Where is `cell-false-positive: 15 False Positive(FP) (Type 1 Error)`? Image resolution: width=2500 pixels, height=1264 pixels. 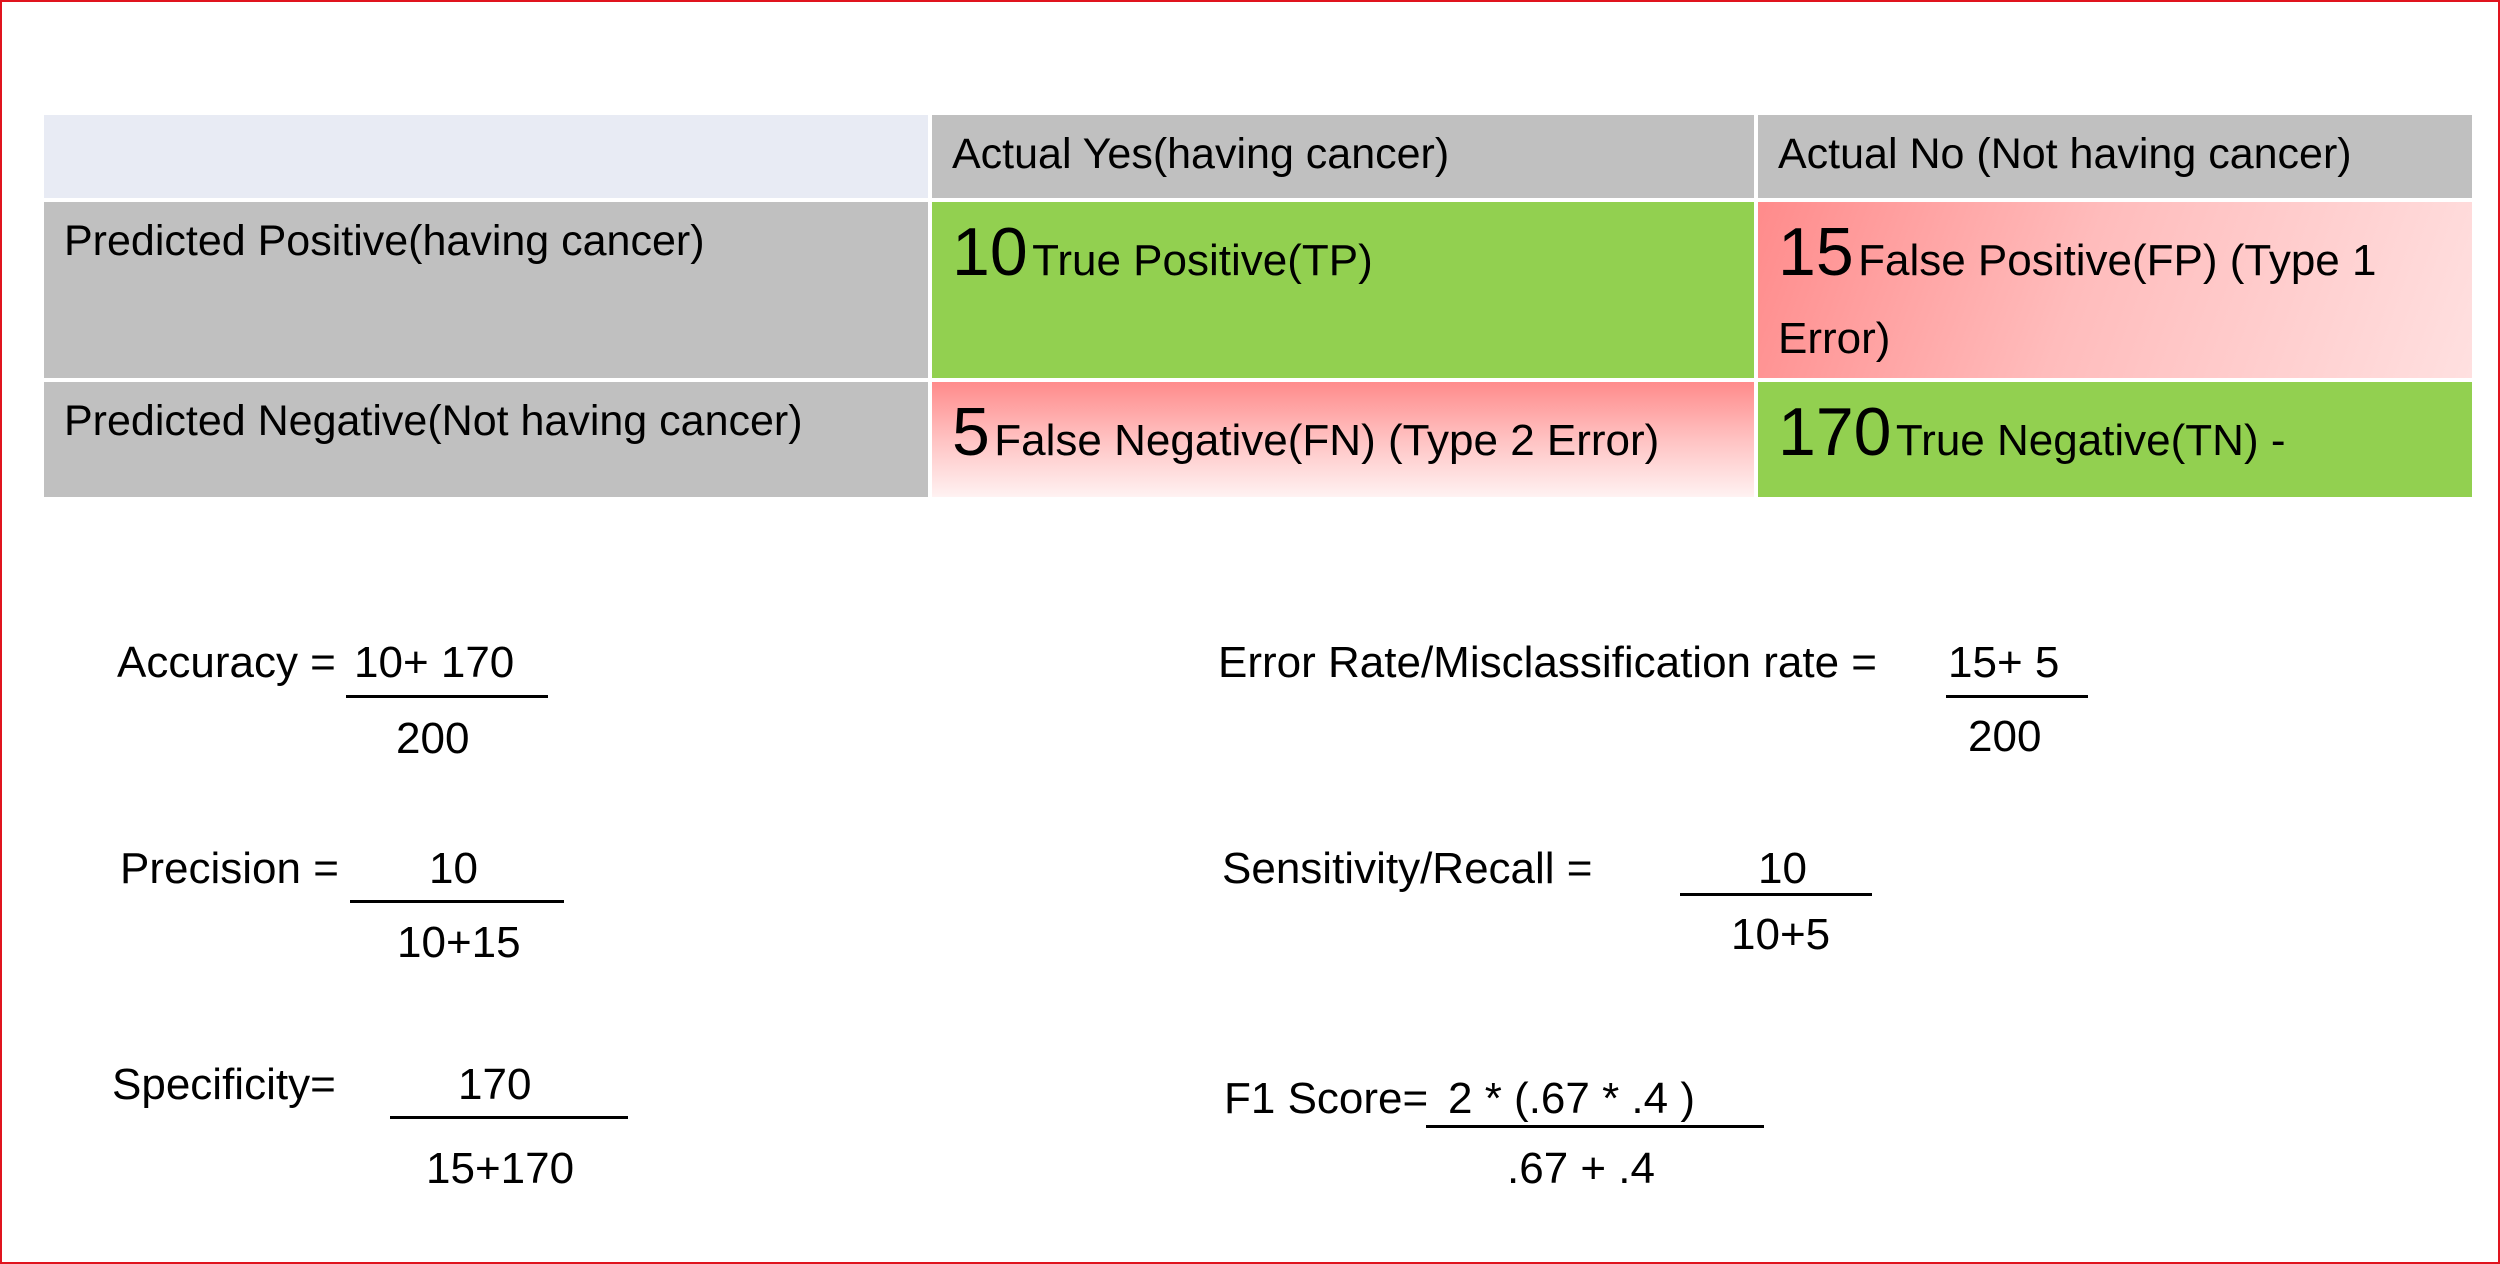
cell-false-positive: 15 False Positive(FP) (Type 1 Error) is located at coordinates (2115, 290).